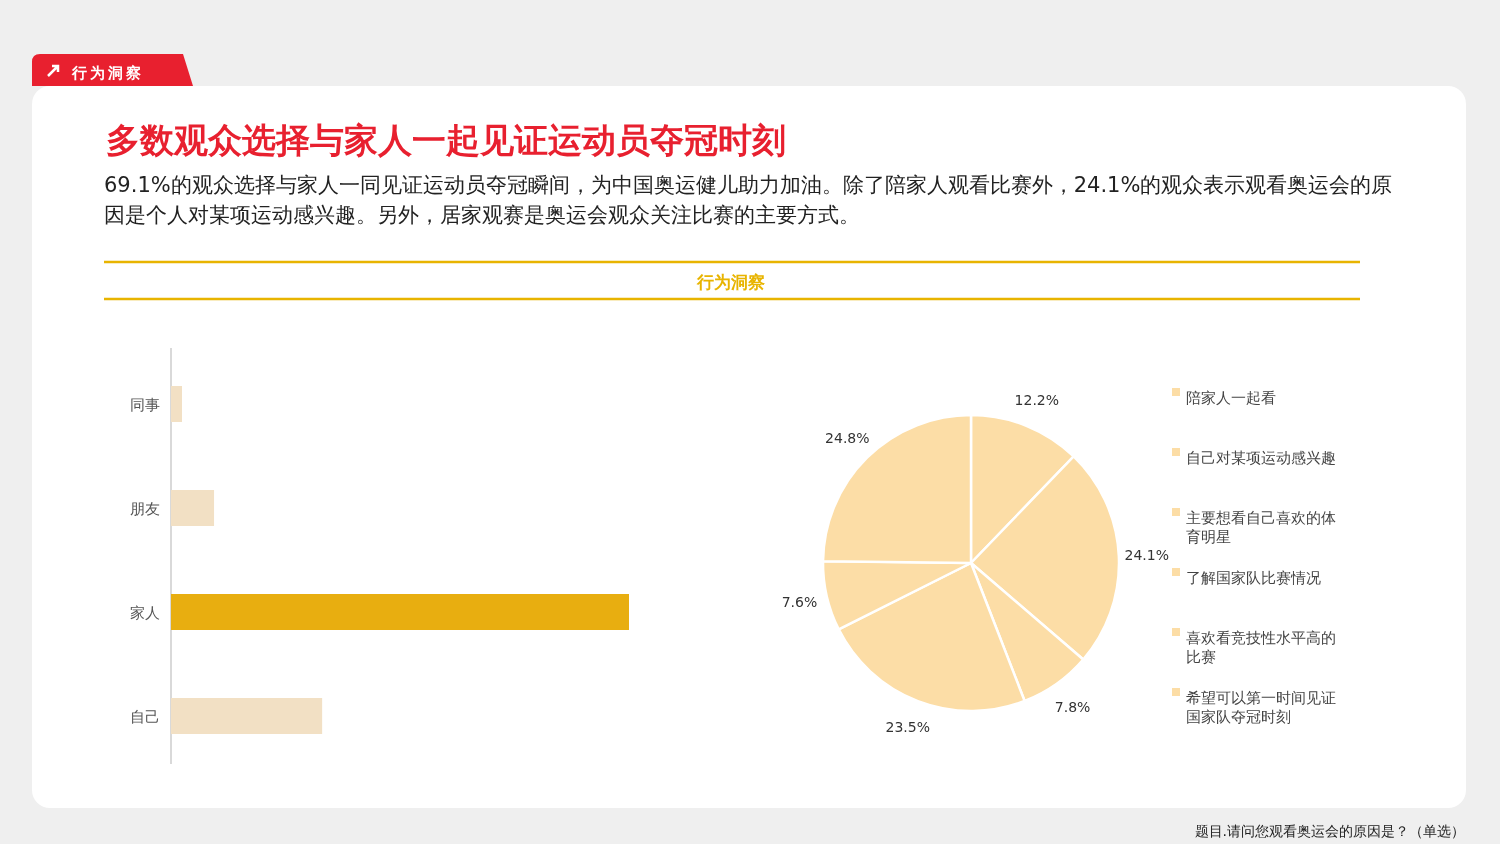 The image size is (1500, 844). What do you see at coordinates (145, 509) in the screenshot?
I see `y-tick-label: 朋友` at bounding box center [145, 509].